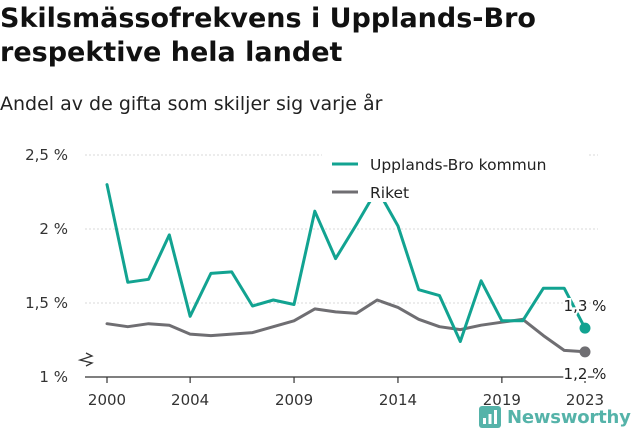 The image size is (631, 439). I want to click on x-tick-label: 2014, so click(398, 400).